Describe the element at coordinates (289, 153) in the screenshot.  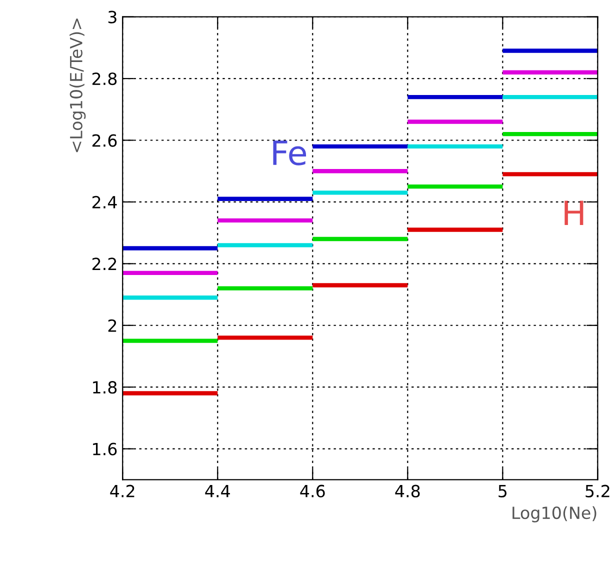
I see `annotation: Fe` at that location.